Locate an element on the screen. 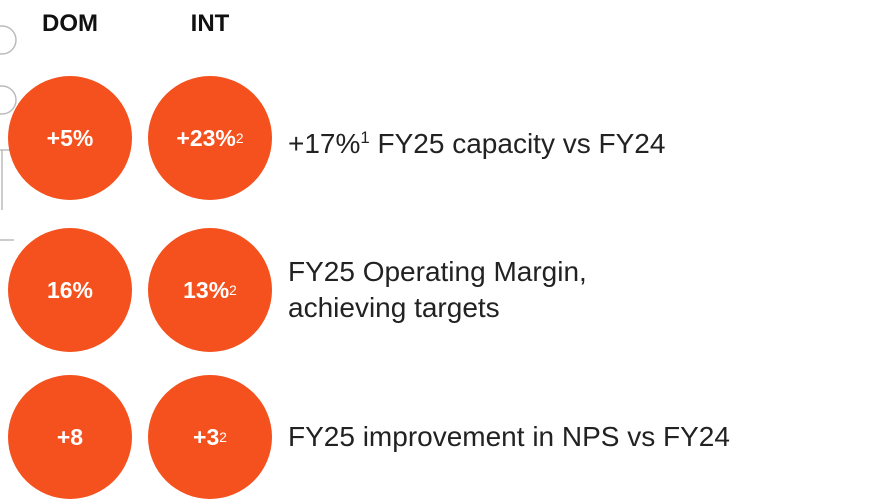 The height and width of the screenshot is (499, 879). description-lead: +17% is located at coordinates (324, 144).